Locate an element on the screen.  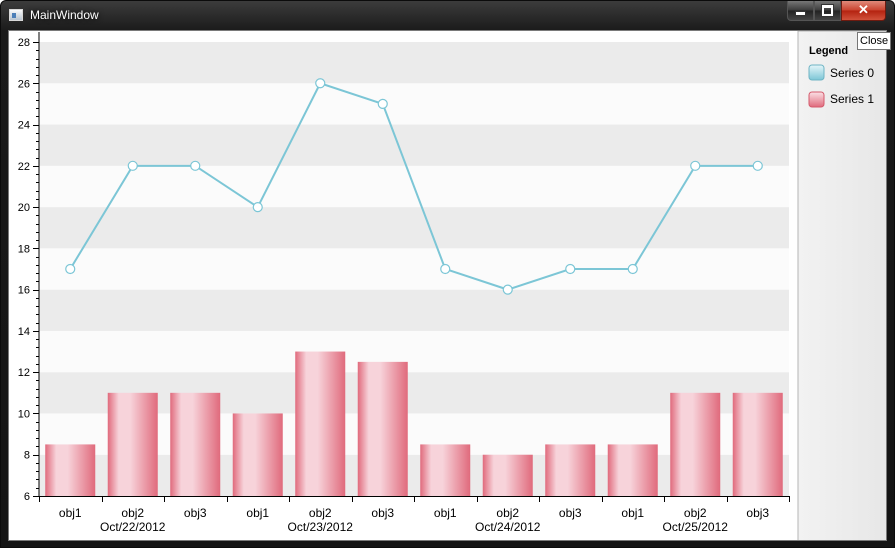
maximize-button is located at coordinates (827, 11).